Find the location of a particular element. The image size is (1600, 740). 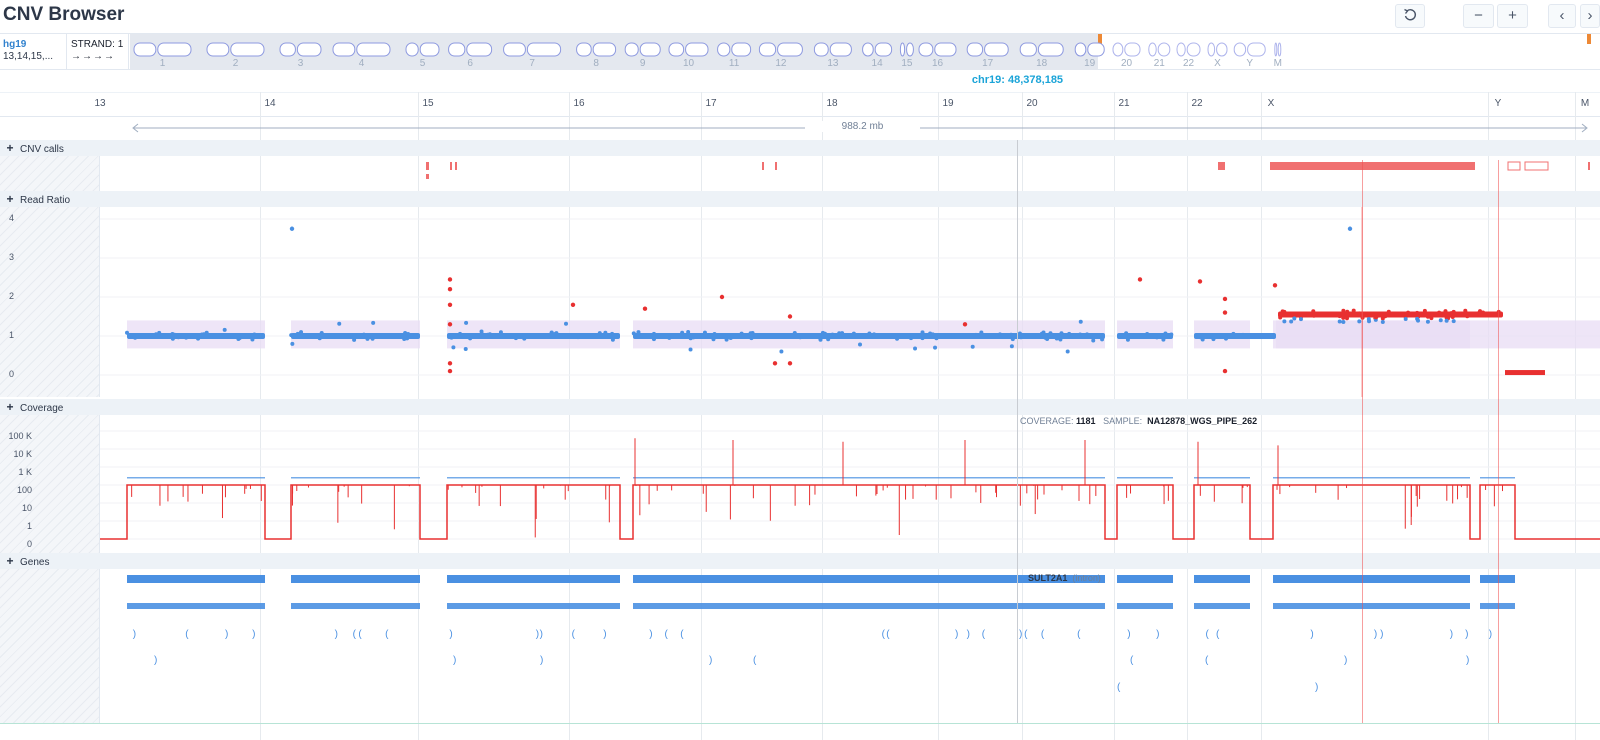

ideogram-chrom-14: 14 is located at coordinates (877, 55).